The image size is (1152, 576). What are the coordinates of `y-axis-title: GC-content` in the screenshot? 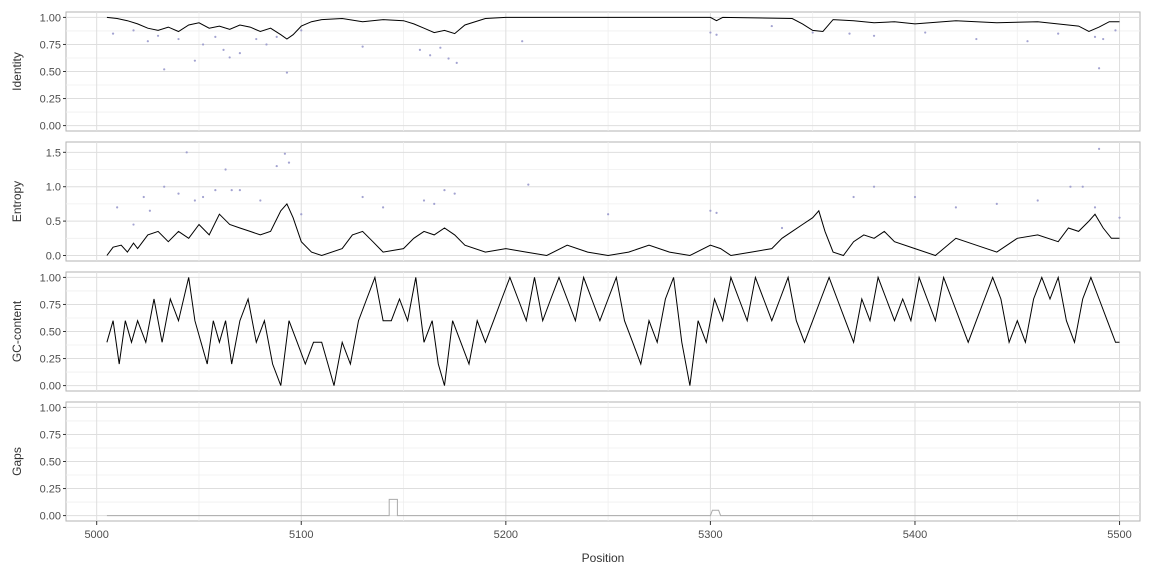 It's located at (17, 331).